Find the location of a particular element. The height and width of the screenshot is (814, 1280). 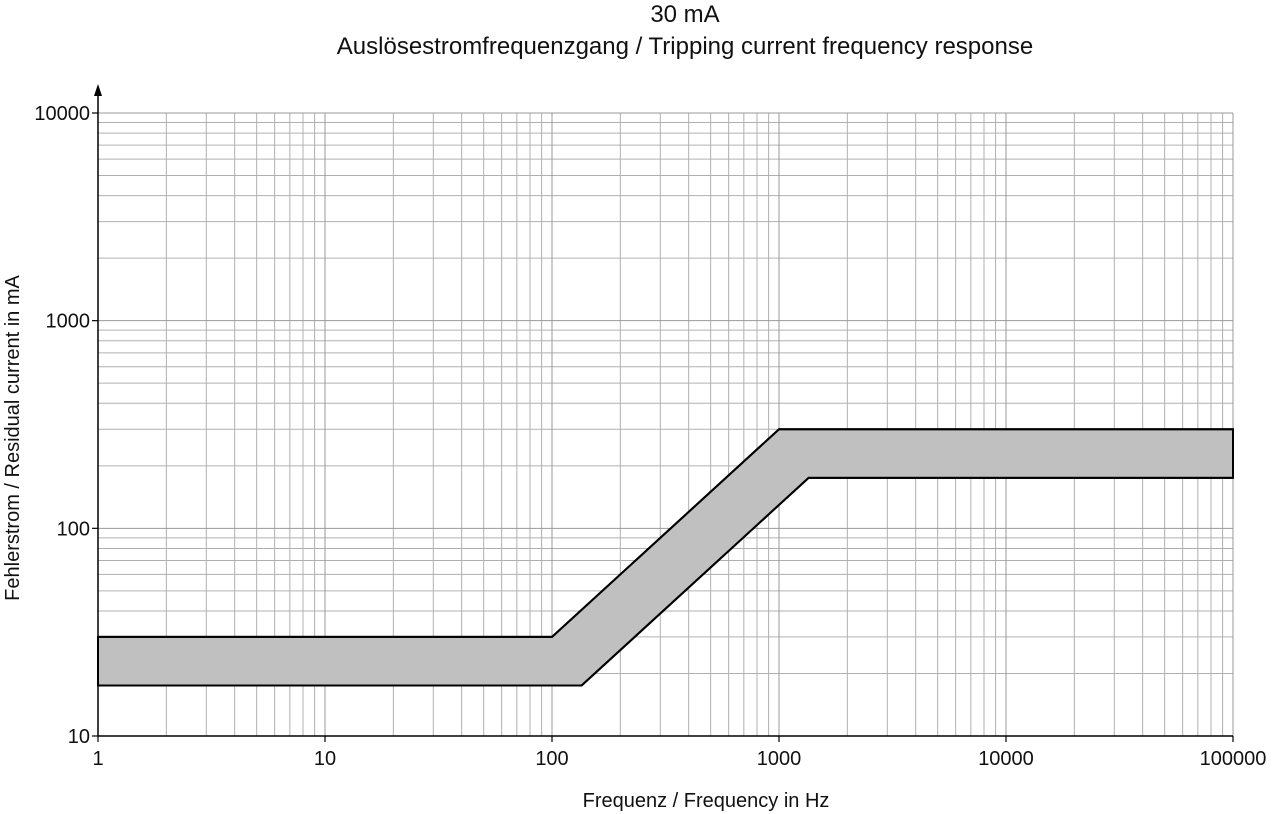

chart-title: 30 mA is located at coordinates (684, 14).